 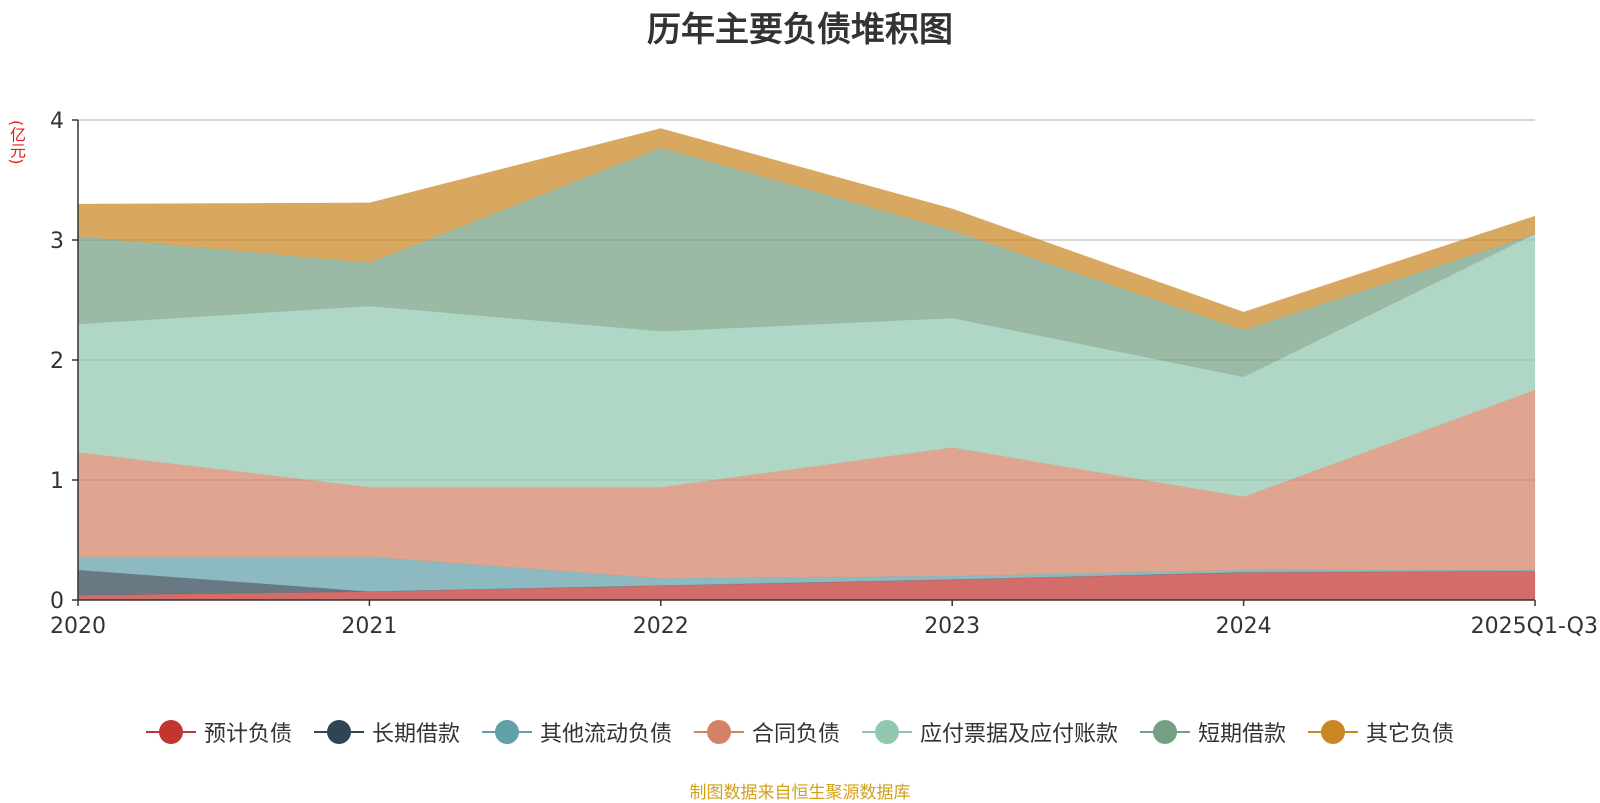 What do you see at coordinates (1410, 734) in the screenshot?
I see `legend-label: 其它负债` at bounding box center [1410, 734].